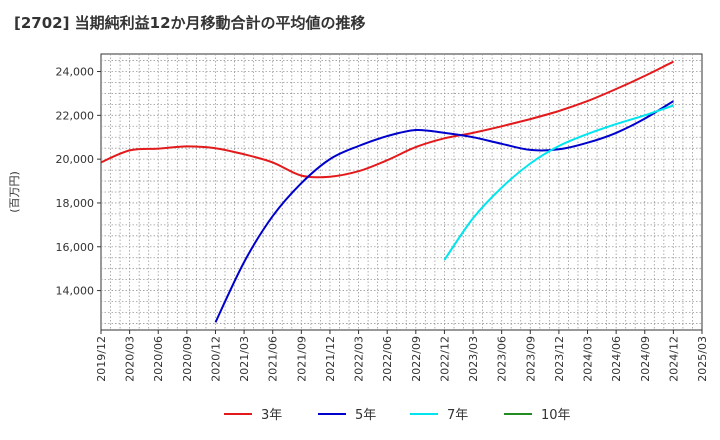 The image size is (720, 440). Describe the element at coordinates (673, 359) in the screenshot. I see `x-tick-label: 2024/12` at that location.